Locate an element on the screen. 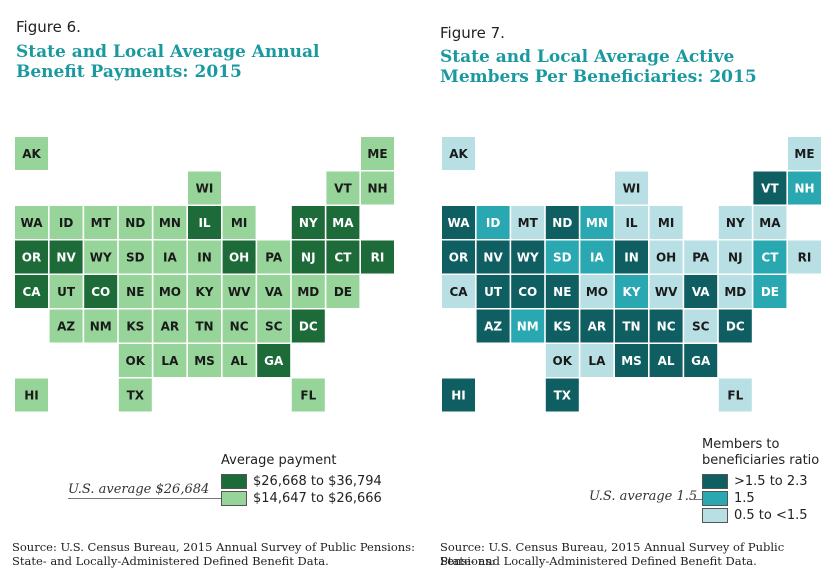  state-tile-label: SC is located at coordinates (701, 327).